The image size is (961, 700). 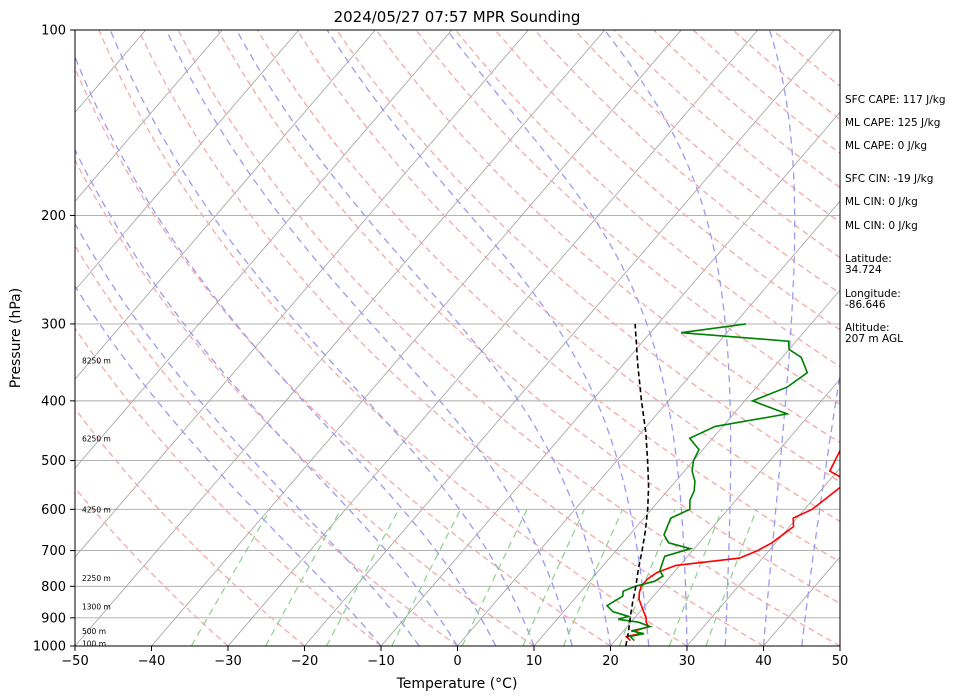 What do you see at coordinates (637, 484) in the screenshot?
I see `parcel-path` at bounding box center [637, 484].